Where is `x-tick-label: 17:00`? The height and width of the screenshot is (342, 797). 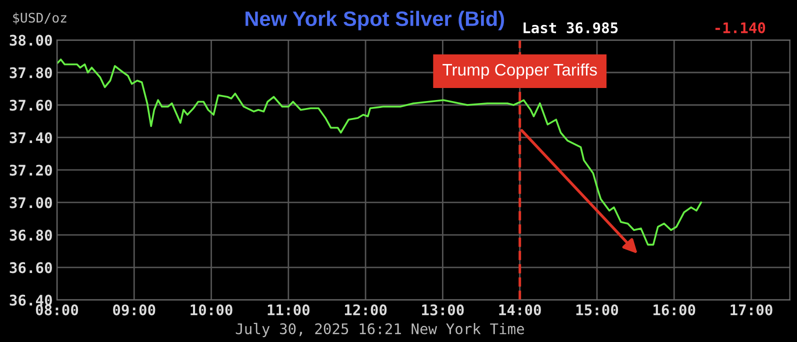
x-tick-label: 17:00 is located at coordinates (751, 310).